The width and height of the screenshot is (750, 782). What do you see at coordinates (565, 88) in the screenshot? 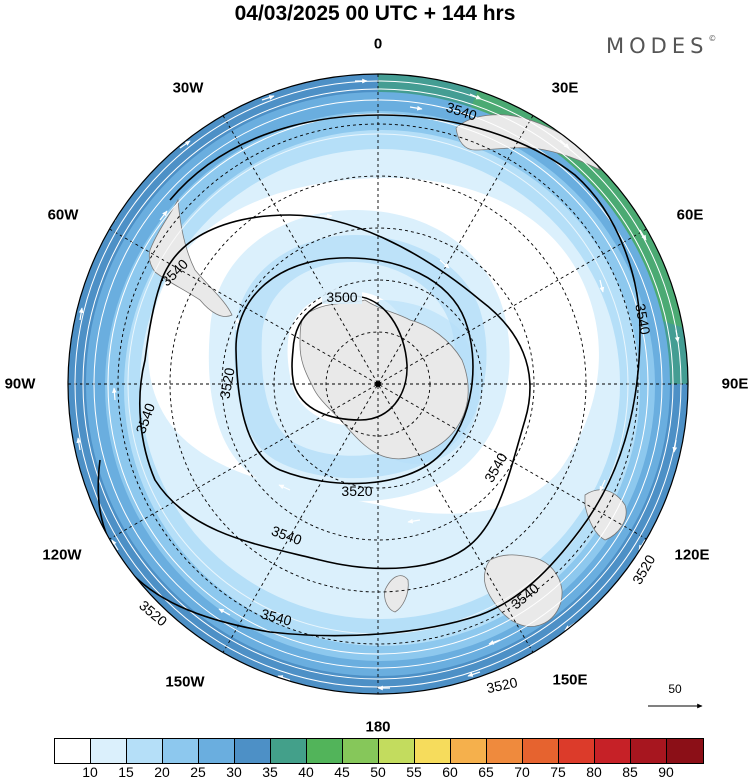
I see `lon-label-30e: 30E` at bounding box center [565, 88].